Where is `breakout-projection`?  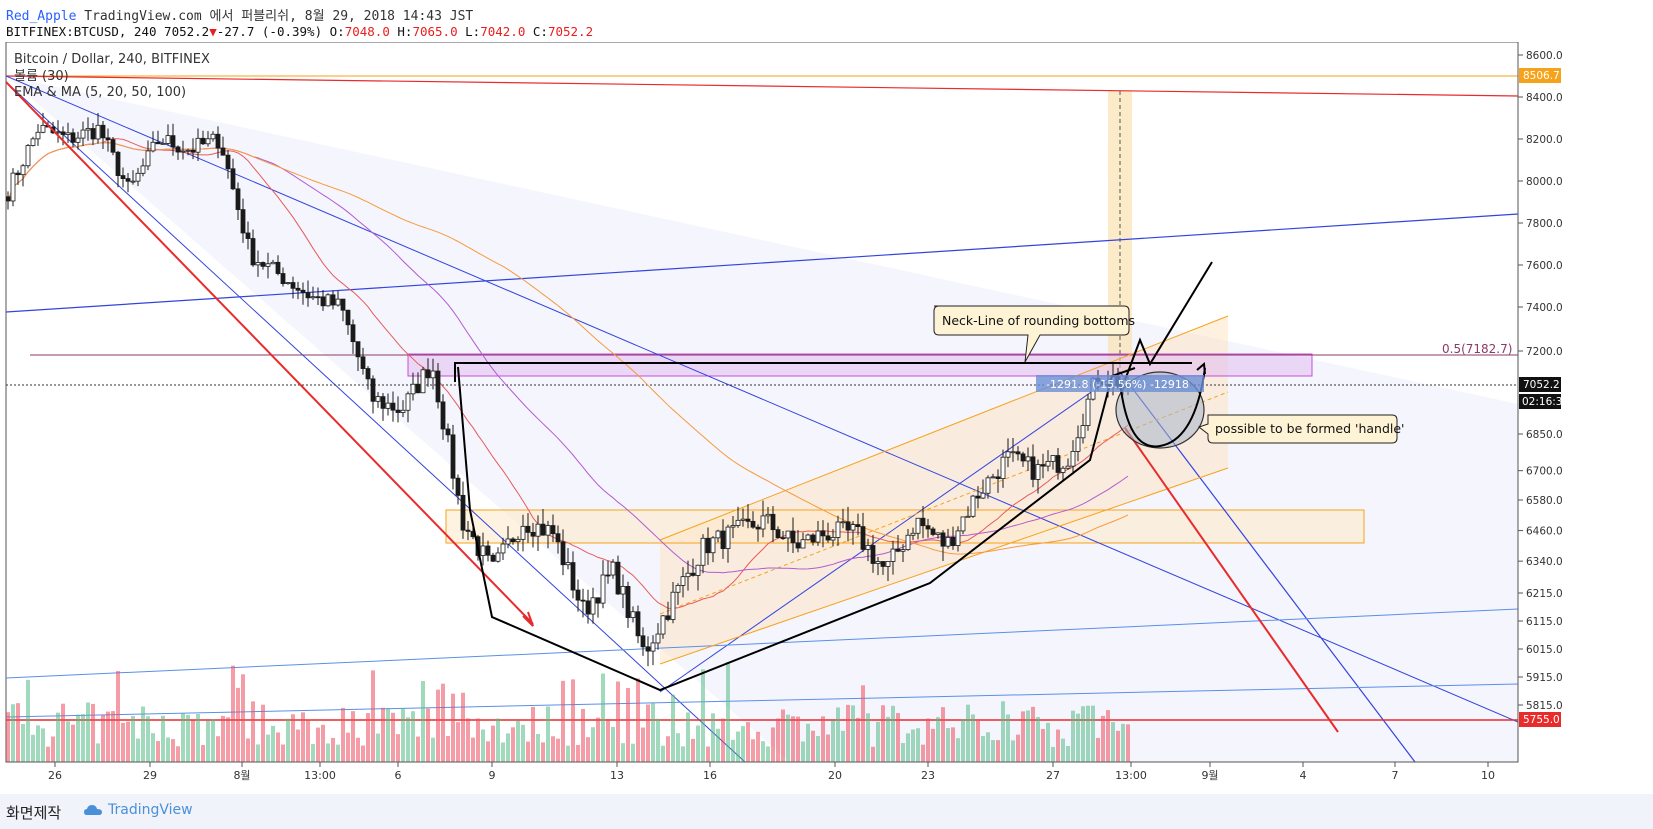
breakout-projection is located at coordinates (1168, 321).